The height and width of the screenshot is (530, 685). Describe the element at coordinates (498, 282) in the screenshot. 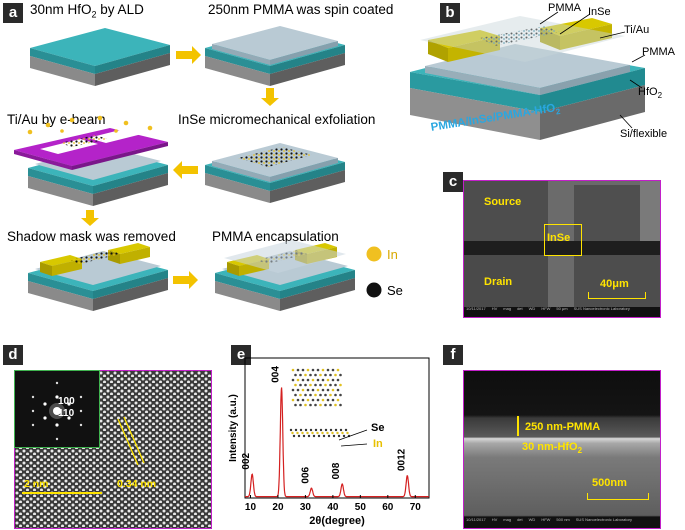

I see `label-drain: Drain` at that location.